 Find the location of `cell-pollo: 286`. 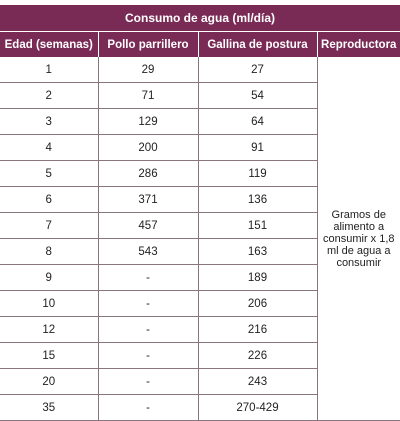

cell-pollo: 286 is located at coordinates (148, 173).